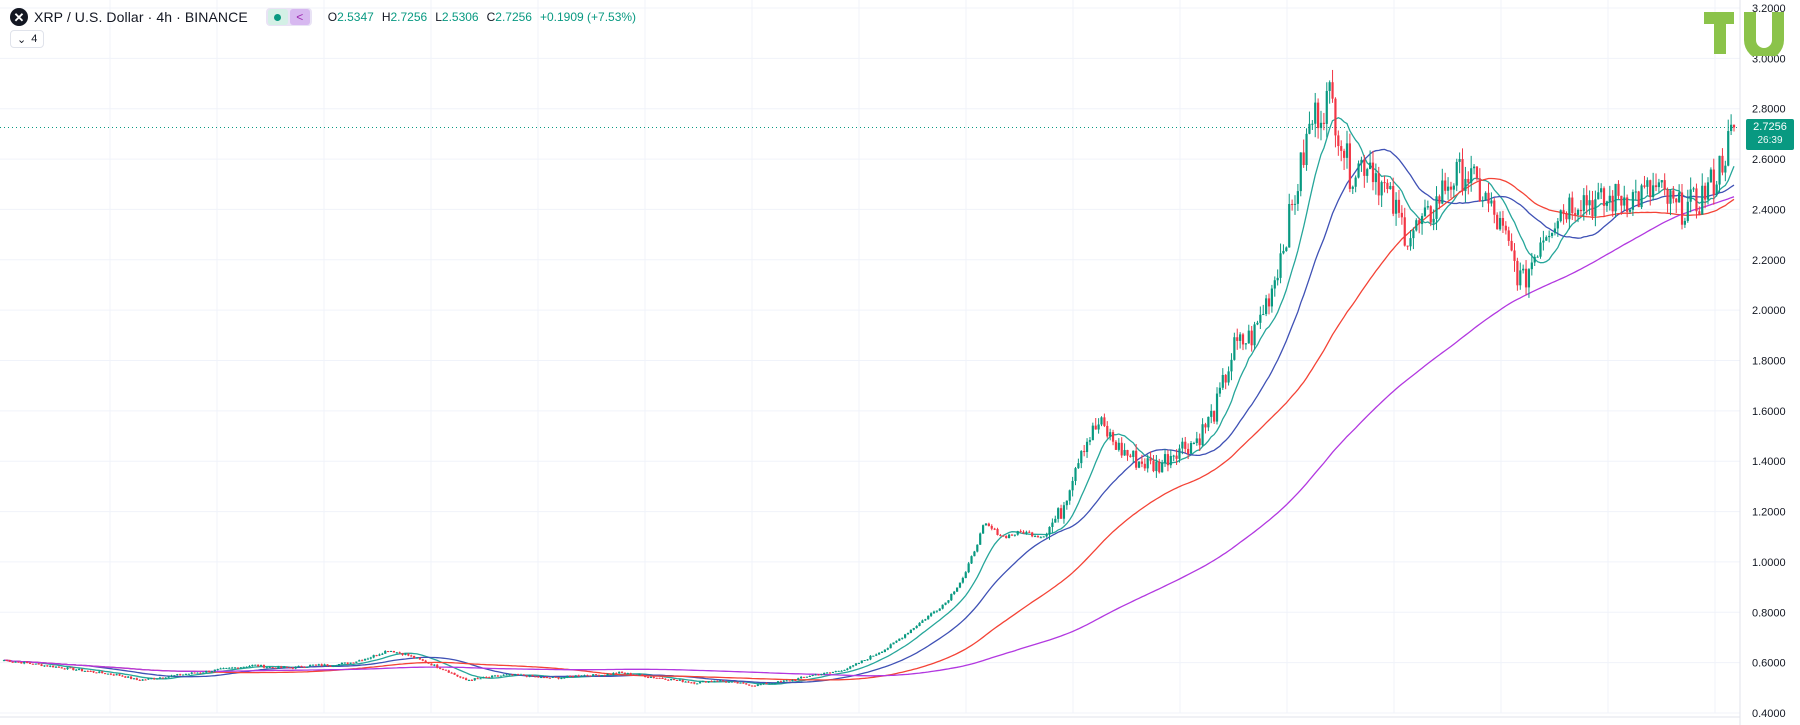 The height and width of the screenshot is (725, 1800). What do you see at coordinates (141, 17) in the screenshot?
I see `symbol-title: XRP / U.S. Dollar · 4h · BINANCE` at bounding box center [141, 17].